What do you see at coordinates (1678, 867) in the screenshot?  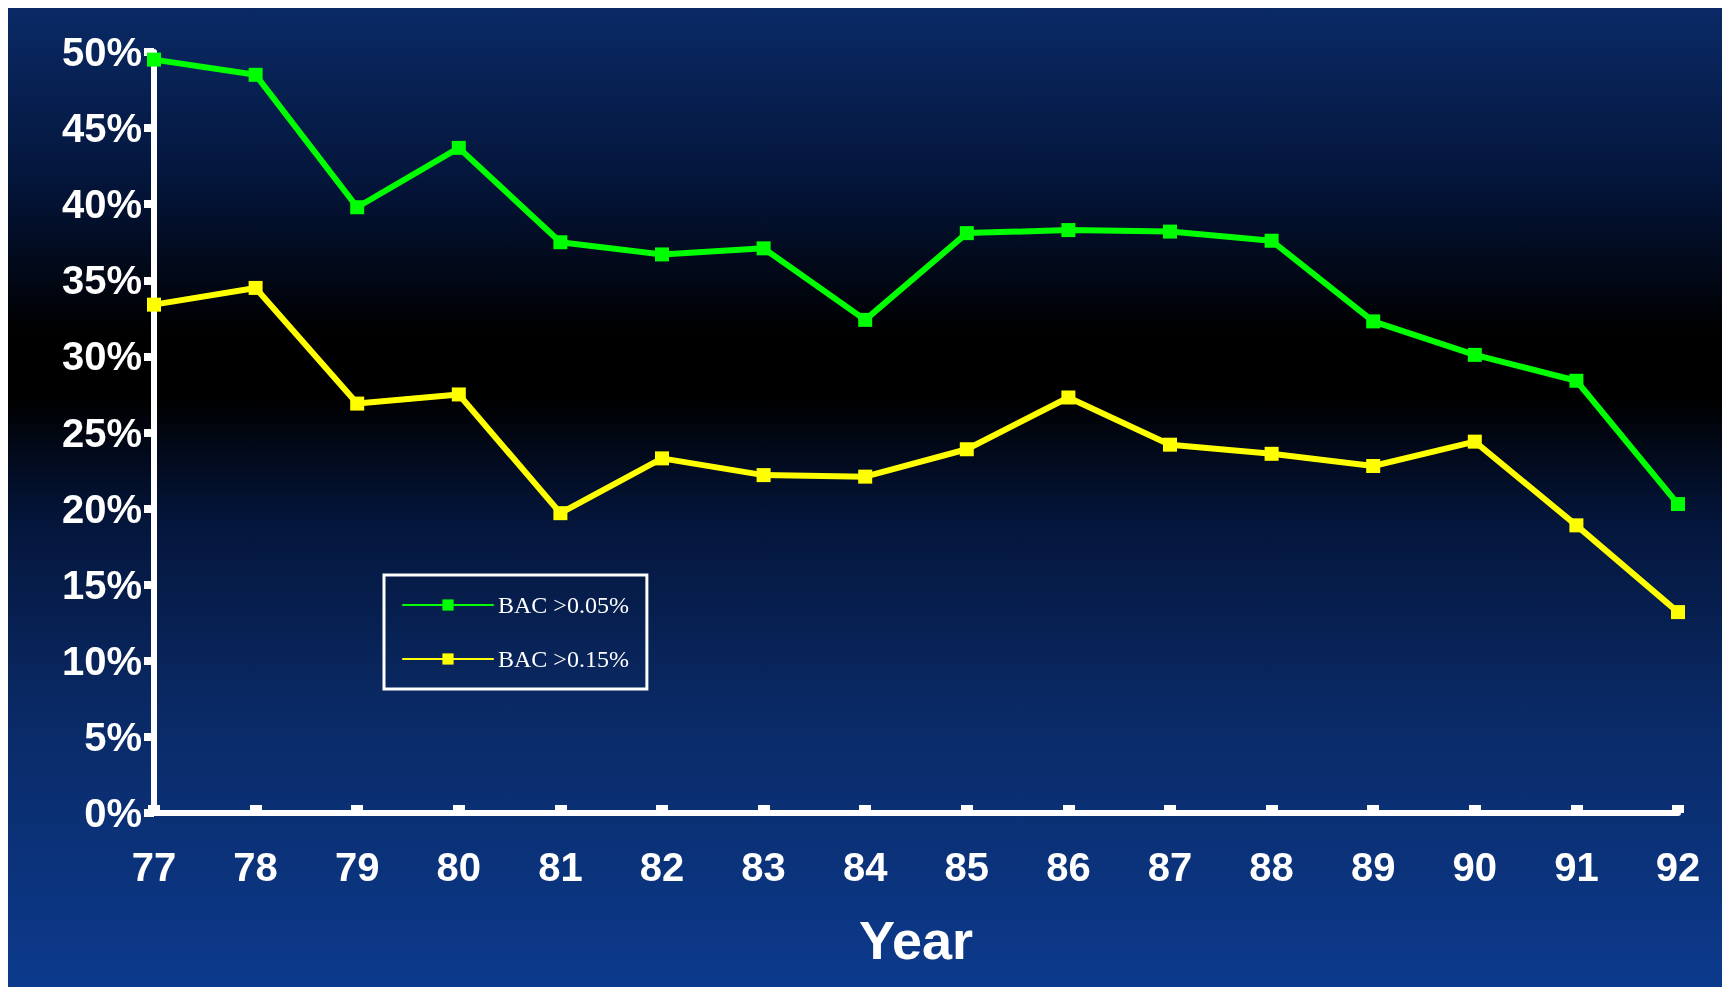 I see `x-tick-label: 92` at bounding box center [1678, 867].